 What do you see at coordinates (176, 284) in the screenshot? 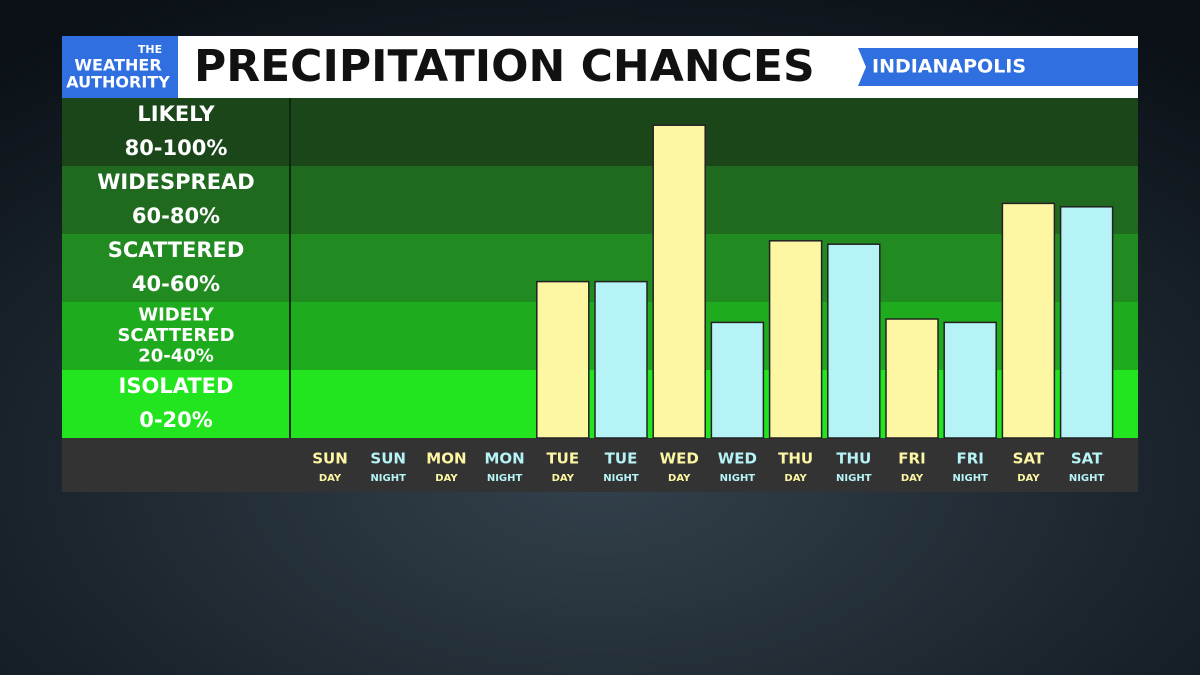
I see `band-range: 40-60%` at bounding box center [176, 284].